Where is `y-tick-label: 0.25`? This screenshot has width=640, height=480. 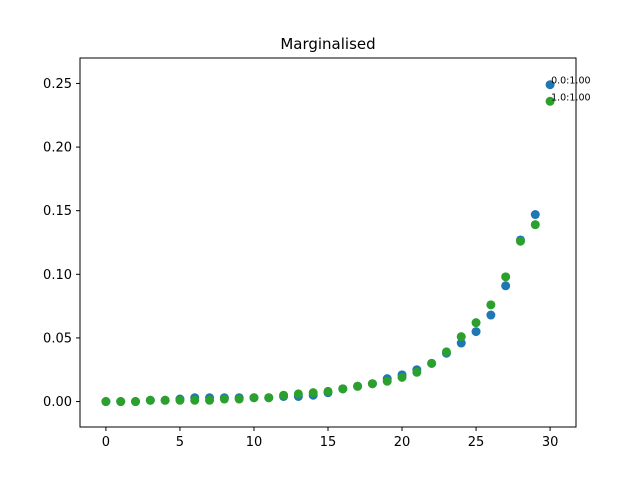 y-tick-label: 0.25 is located at coordinates (57, 84).